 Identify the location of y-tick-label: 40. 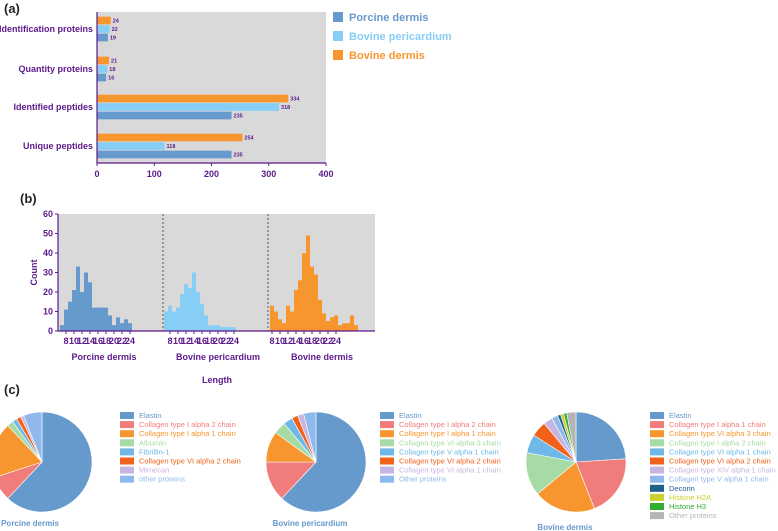
(48, 253).